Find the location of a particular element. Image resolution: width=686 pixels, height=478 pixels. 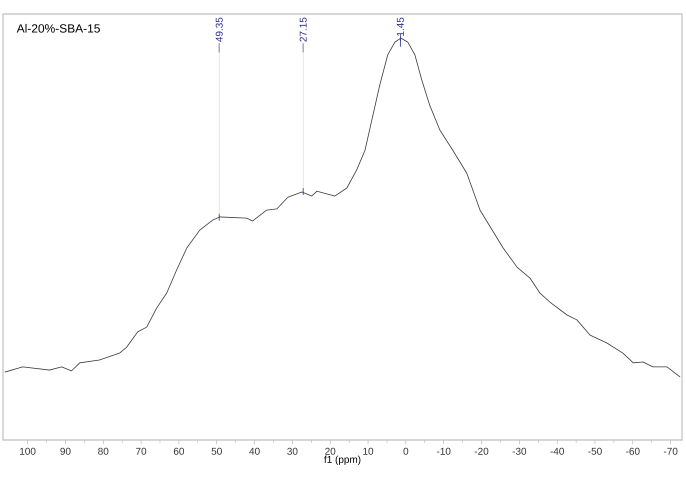

x-tick-label: 0 is located at coordinates (405, 451).